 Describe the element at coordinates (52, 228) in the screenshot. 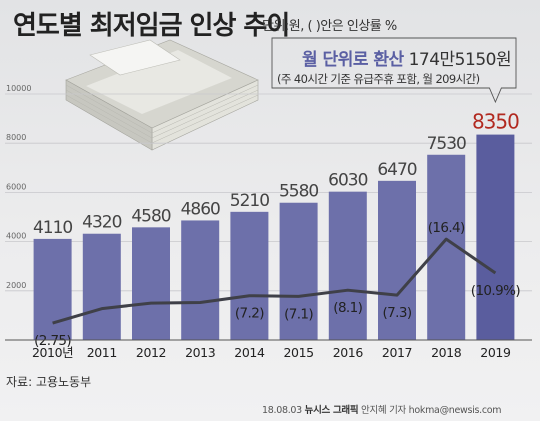

I see `bar-value-label: 4110` at that location.